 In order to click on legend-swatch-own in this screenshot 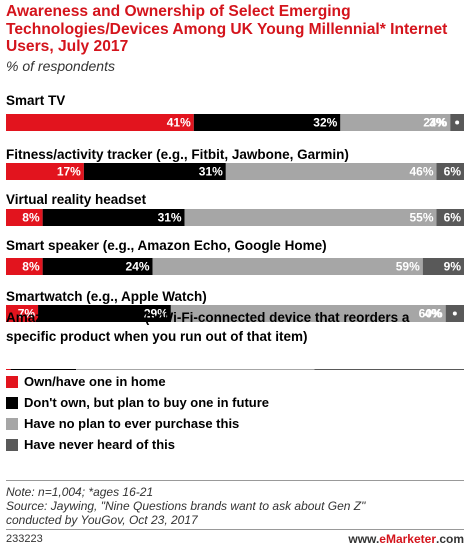, I will do `click(12, 381)`.